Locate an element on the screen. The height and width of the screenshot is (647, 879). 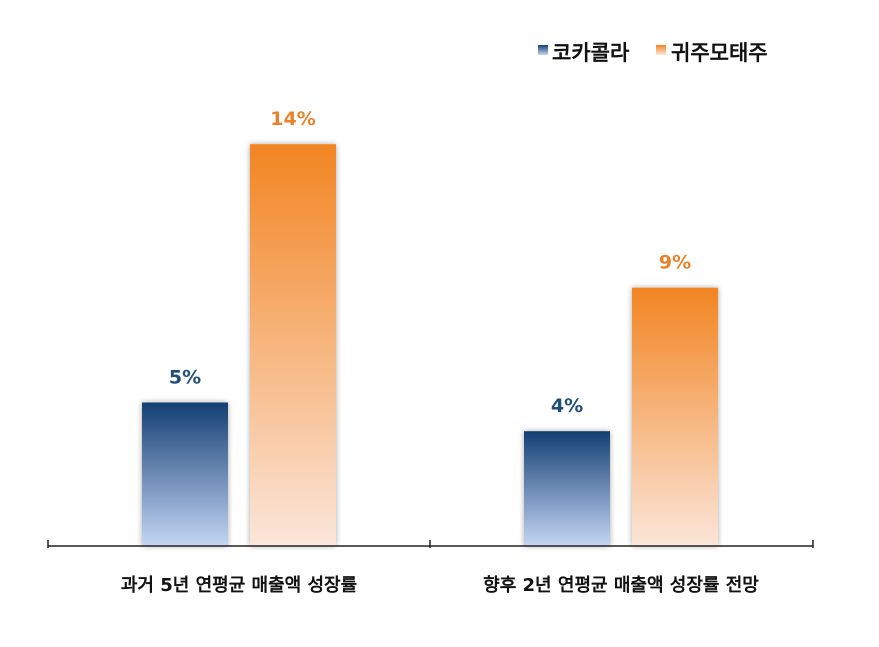
x-axis is located at coordinates (430, 544).